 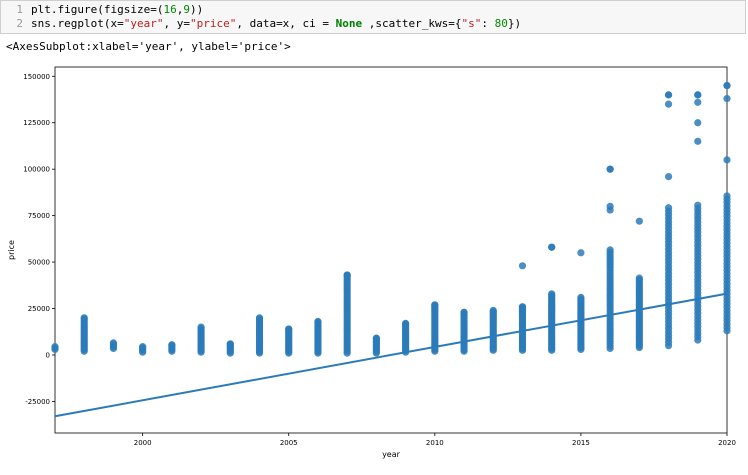 I want to click on y-tick-label: 150000, so click(x=36, y=77).